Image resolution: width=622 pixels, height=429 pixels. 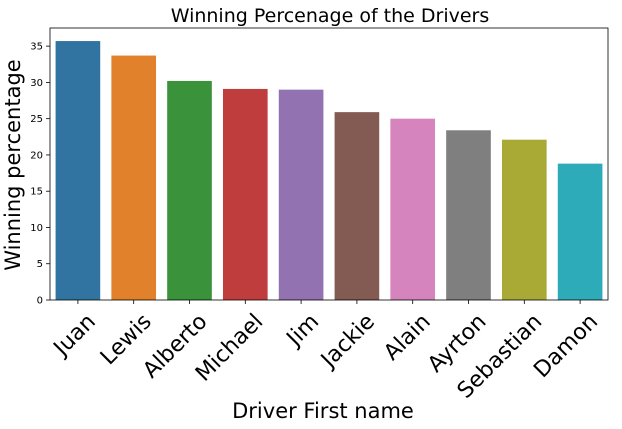 What do you see at coordinates (78, 171) in the screenshot?
I see `bar-juan` at bounding box center [78, 171].